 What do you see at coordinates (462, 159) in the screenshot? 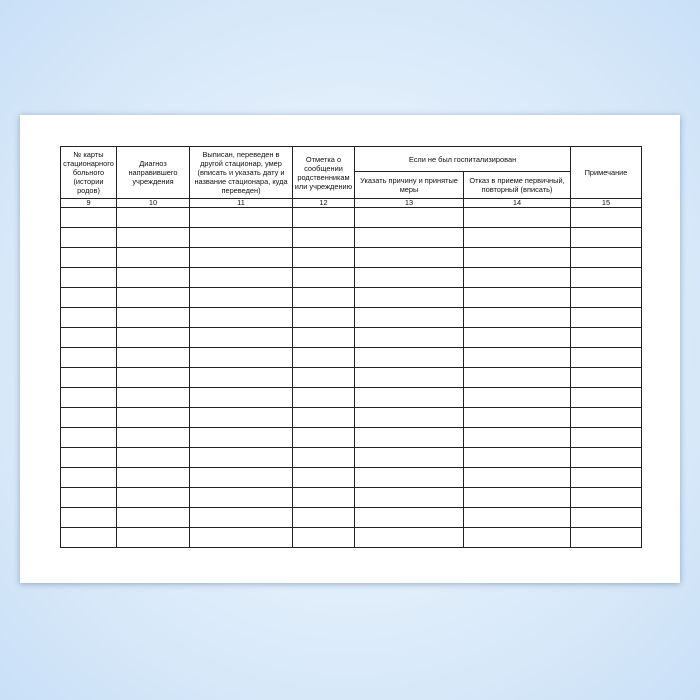
I see `header-not-hospitalized: Если не был госпитализирован` at bounding box center [462, 159].